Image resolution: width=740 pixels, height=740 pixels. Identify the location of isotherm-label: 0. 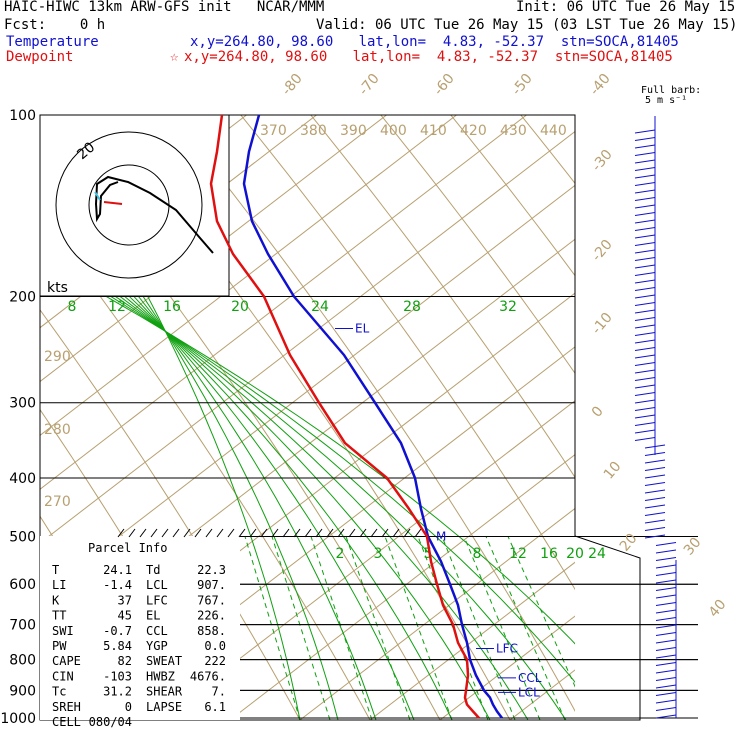
(598, 411).